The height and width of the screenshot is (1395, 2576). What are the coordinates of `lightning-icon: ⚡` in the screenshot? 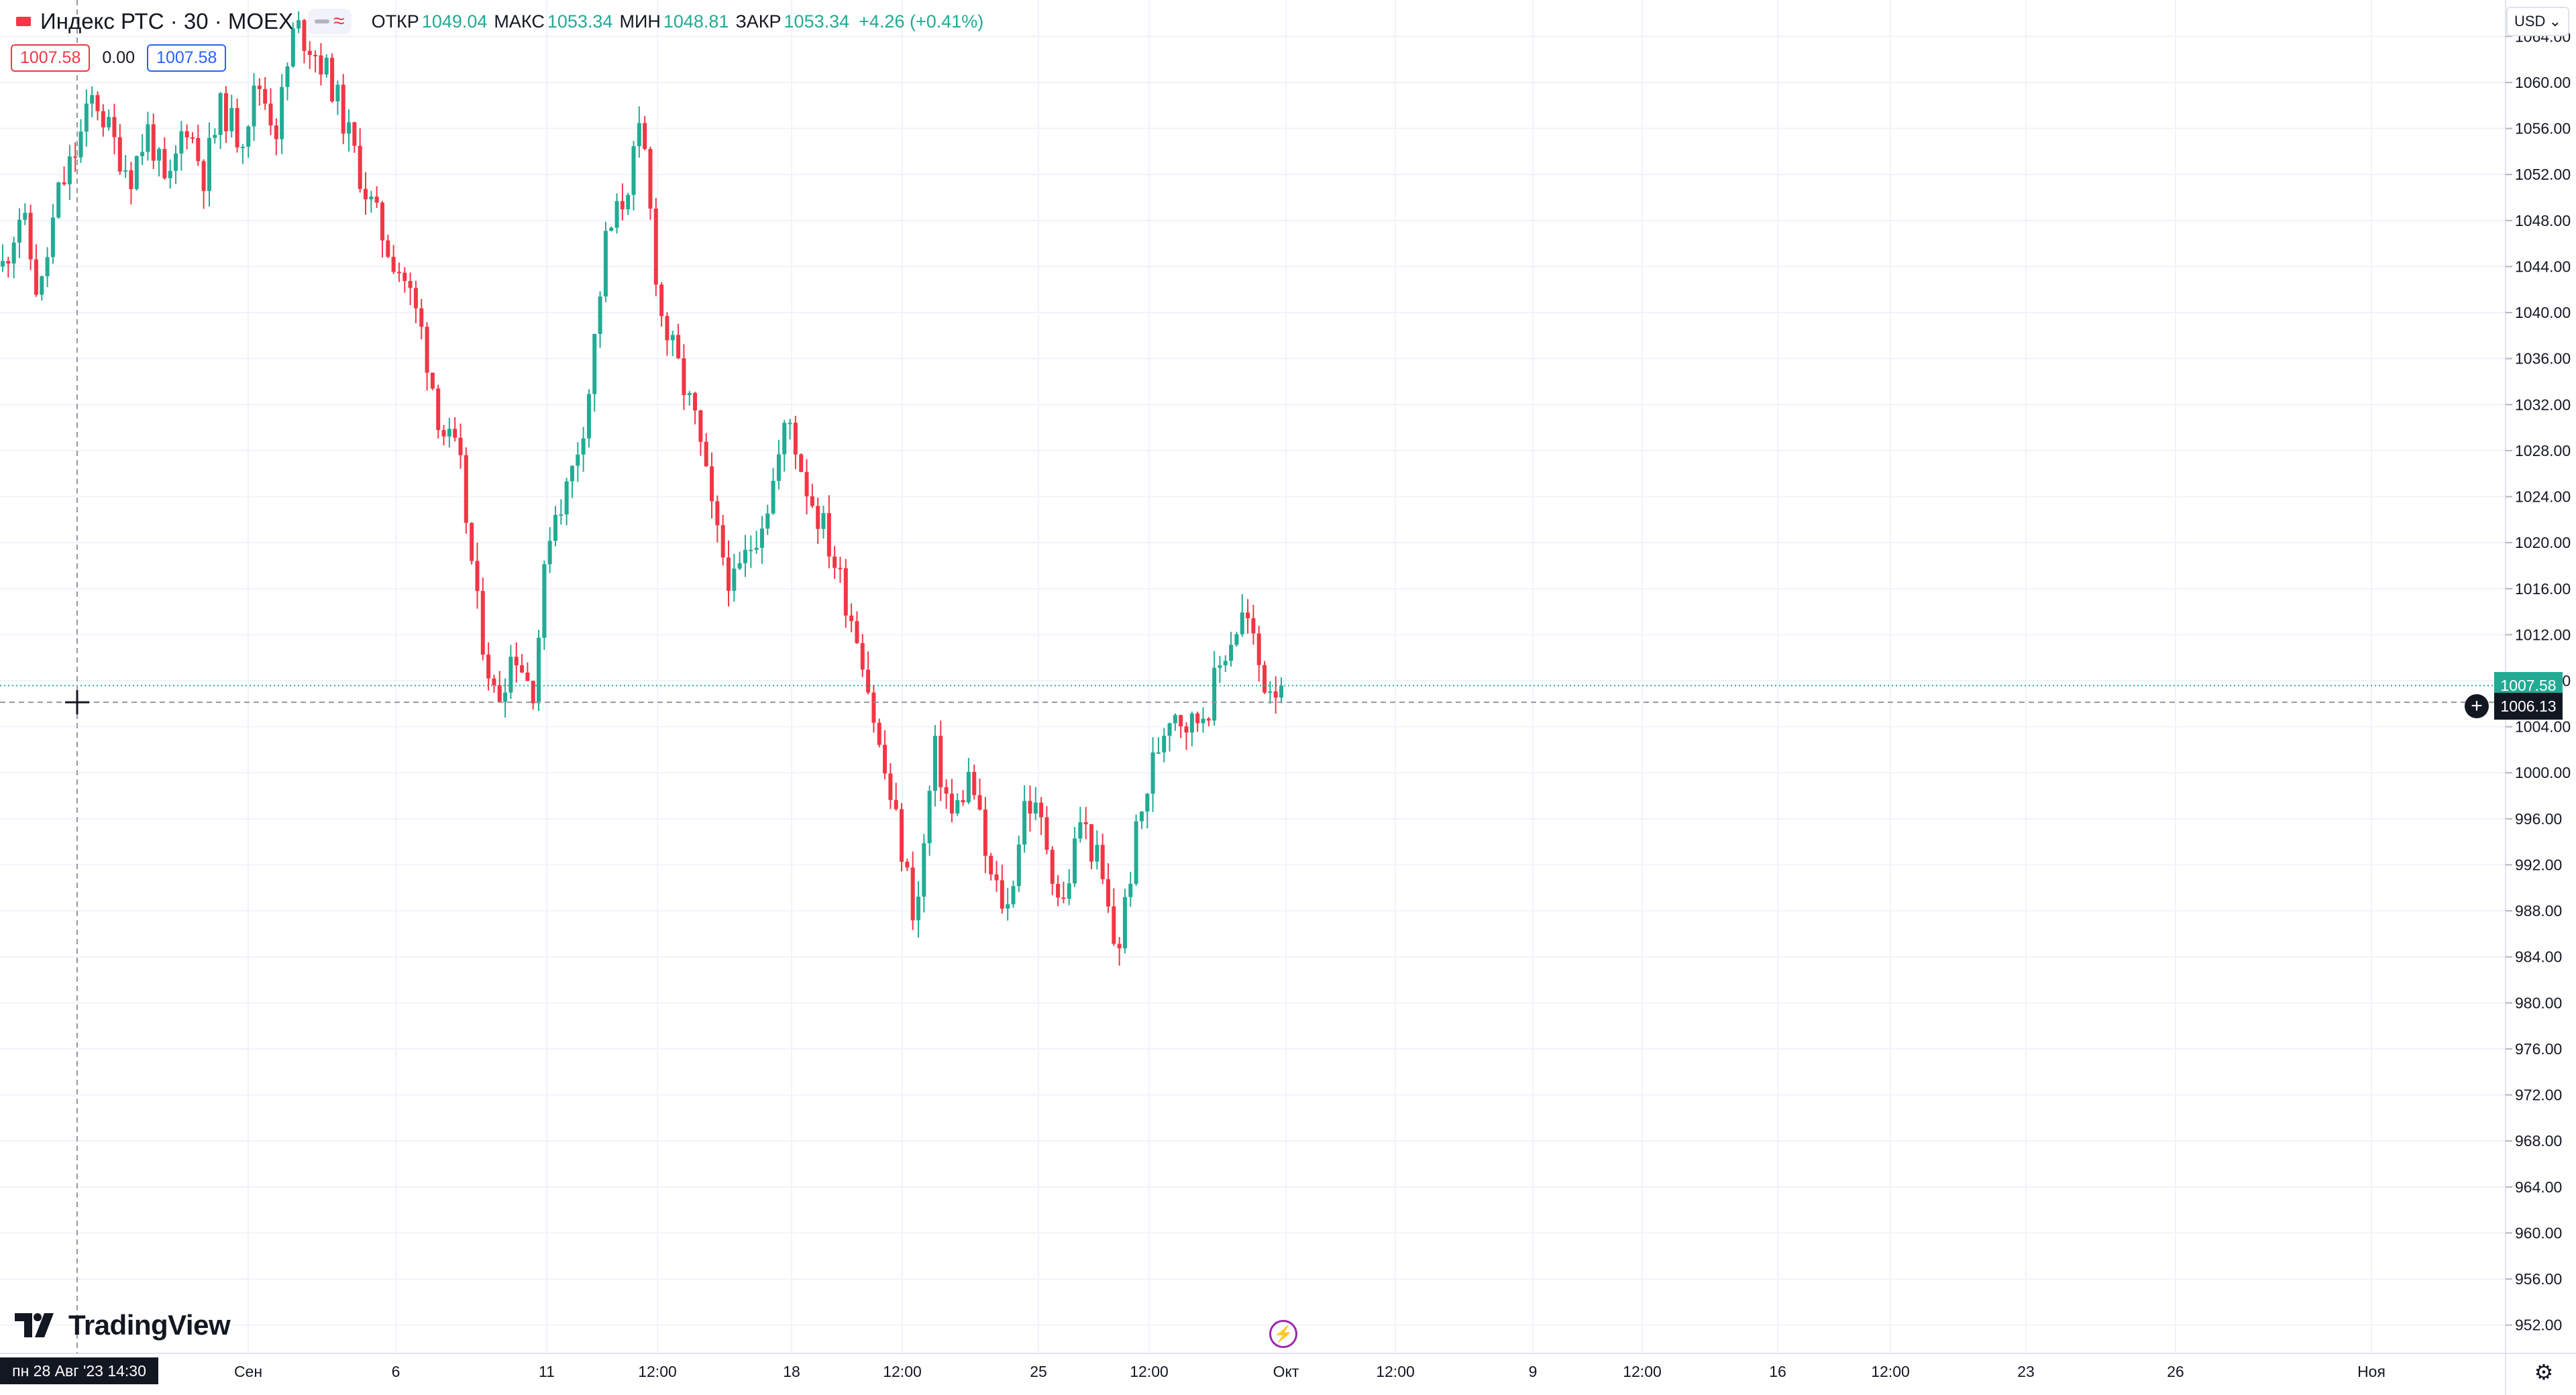 It's located at (1283, 1334).